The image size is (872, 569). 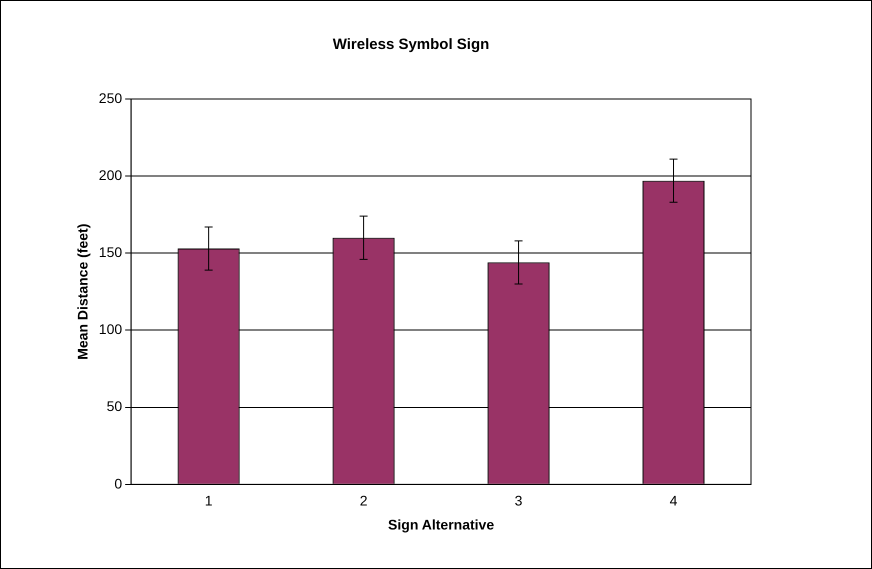 What do you see at coordinates (411, 45) in the screenshot?
I see `chart-title: Wireless Symbol Sign` at bounding box center [411, 45].